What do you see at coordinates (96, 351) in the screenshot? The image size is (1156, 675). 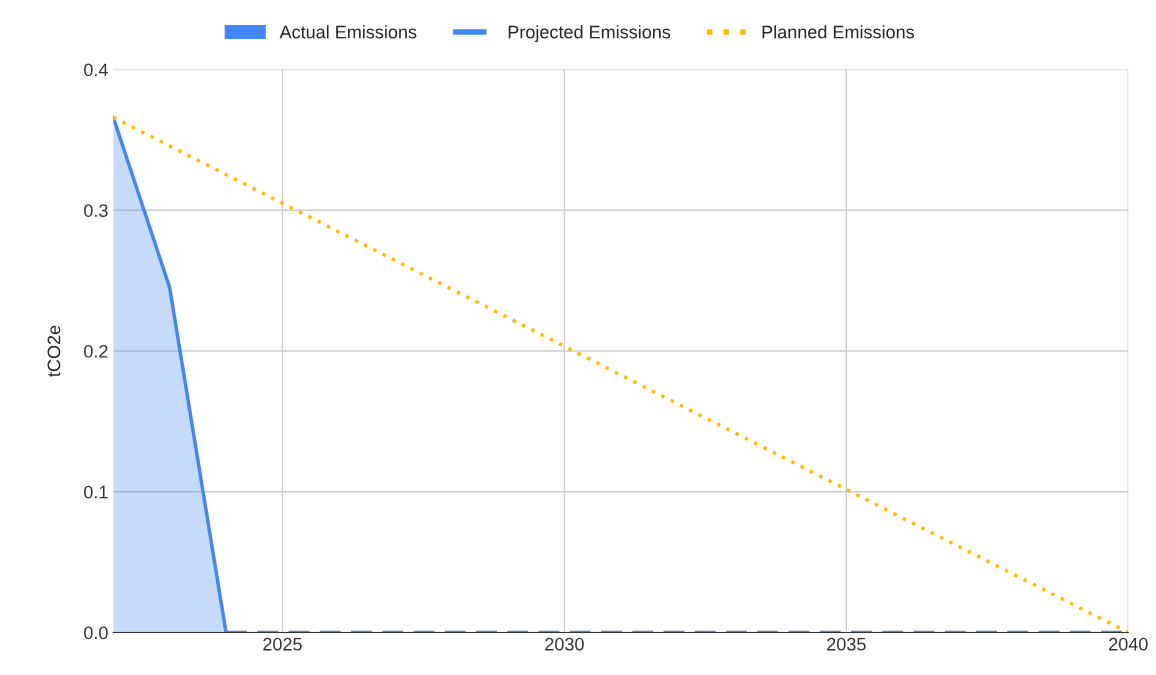 I see `y-tick-label: 0.2` at bounding box center [96, 351].